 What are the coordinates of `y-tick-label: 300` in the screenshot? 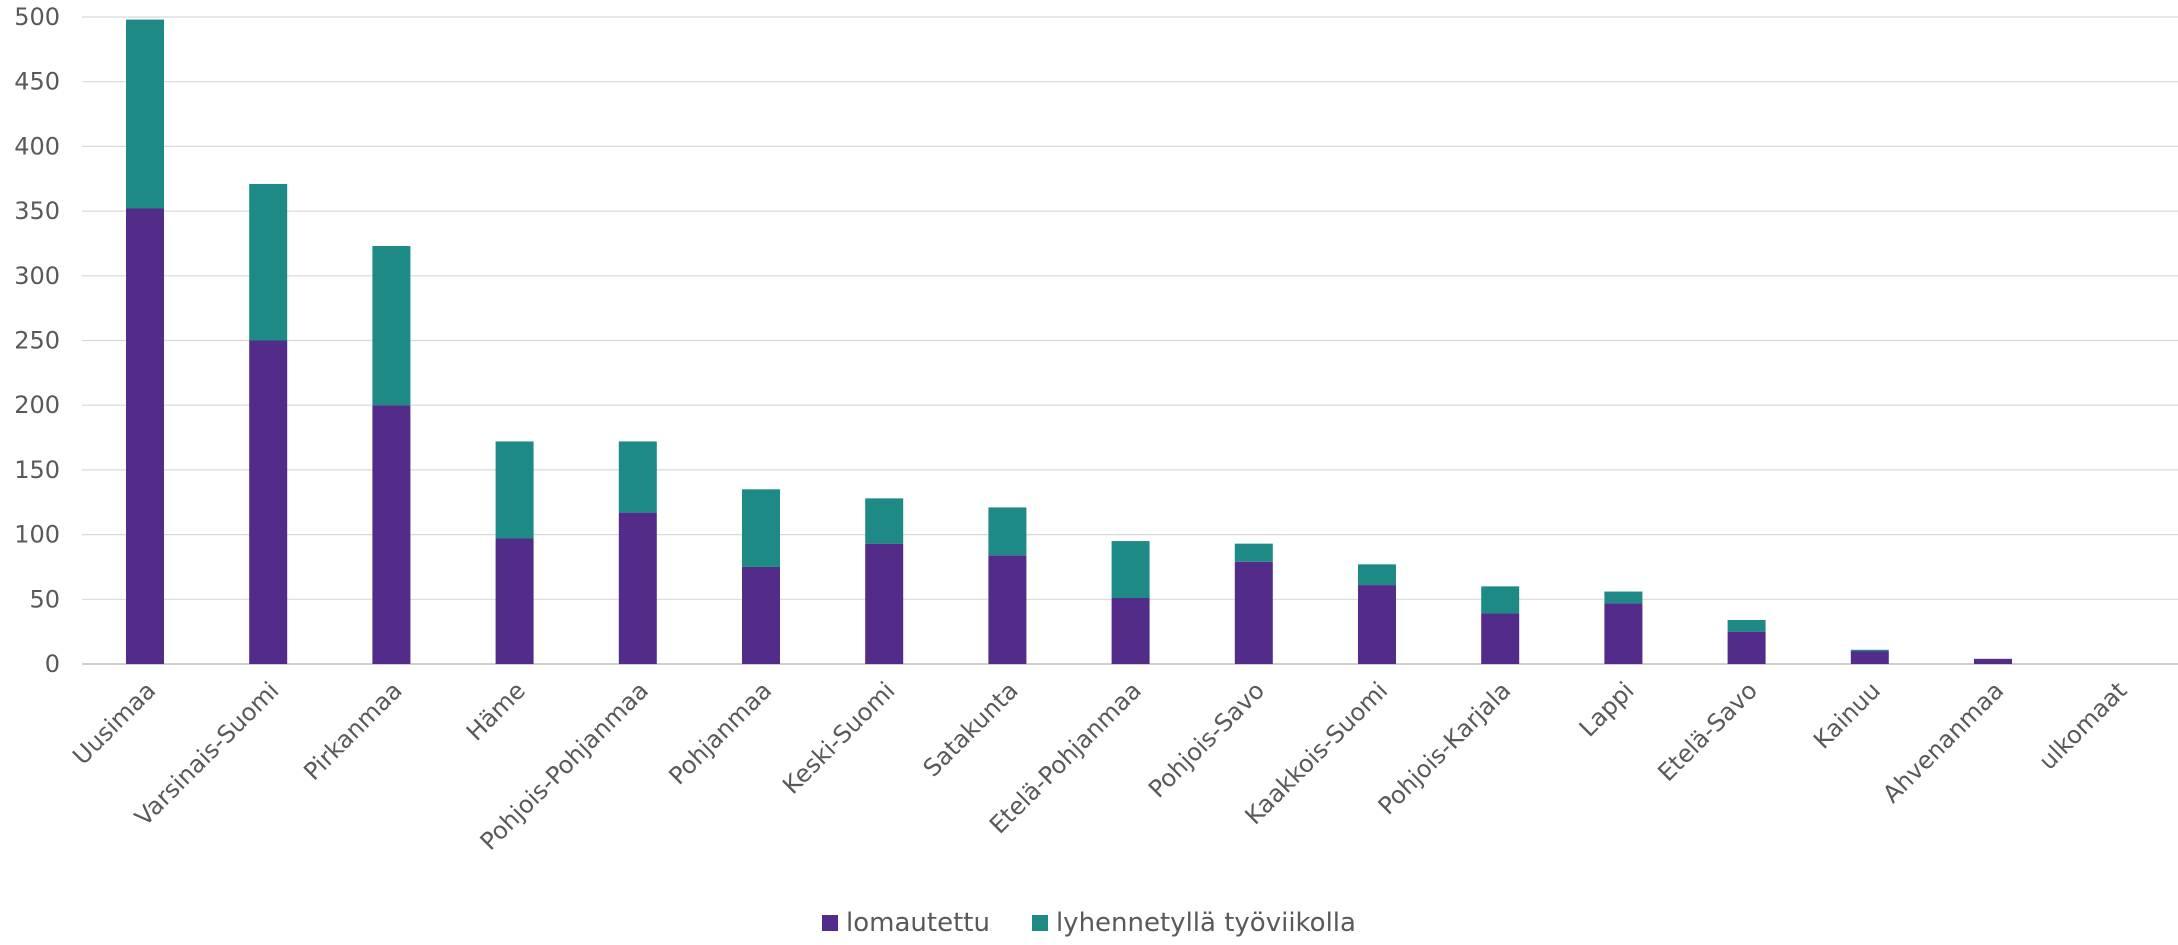 It's located at (37, 276).